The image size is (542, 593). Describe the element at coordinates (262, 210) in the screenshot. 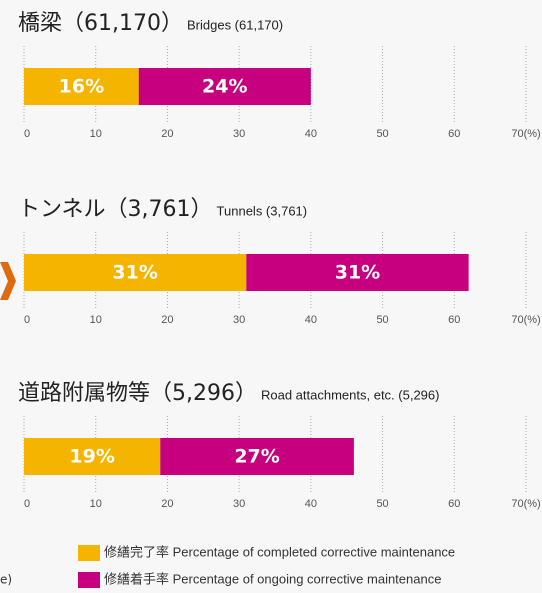

I see `chart-subtitle: Tunnels (3,761)` at that location.